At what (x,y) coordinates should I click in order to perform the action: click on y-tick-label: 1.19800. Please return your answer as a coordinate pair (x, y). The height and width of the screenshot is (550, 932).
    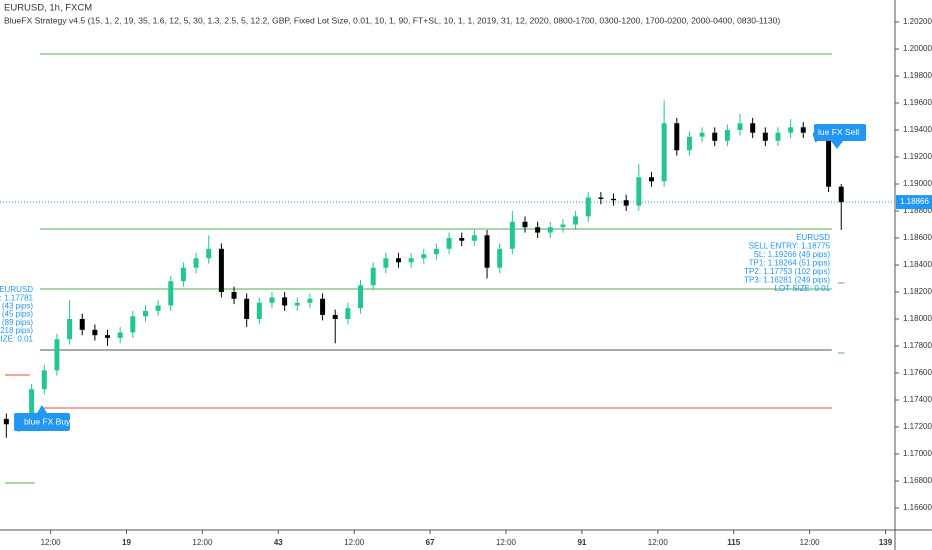
    Looking at the image, I should click on (917, 75).